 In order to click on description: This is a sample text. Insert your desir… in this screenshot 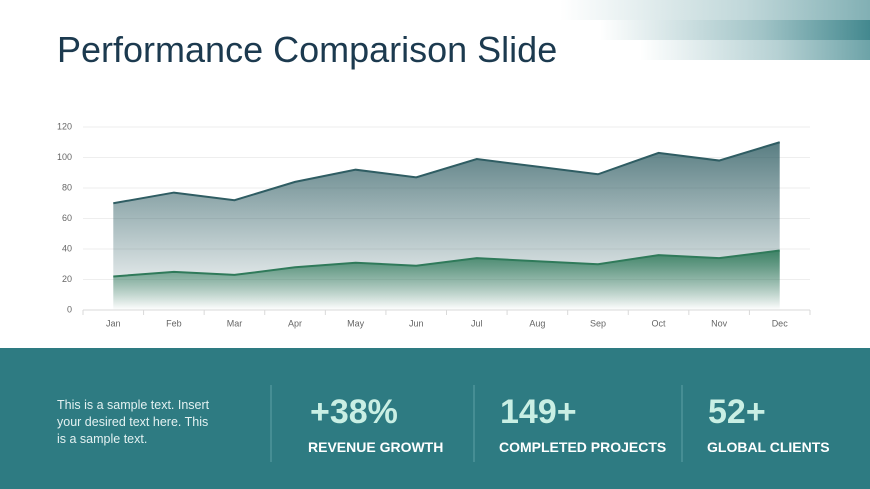, I will do `click(133, 422)`.